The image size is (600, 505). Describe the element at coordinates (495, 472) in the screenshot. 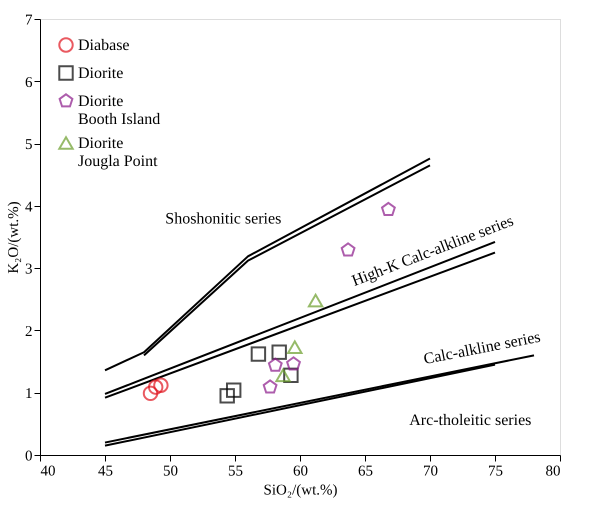

I see `x-tick-label: 75` at that location.